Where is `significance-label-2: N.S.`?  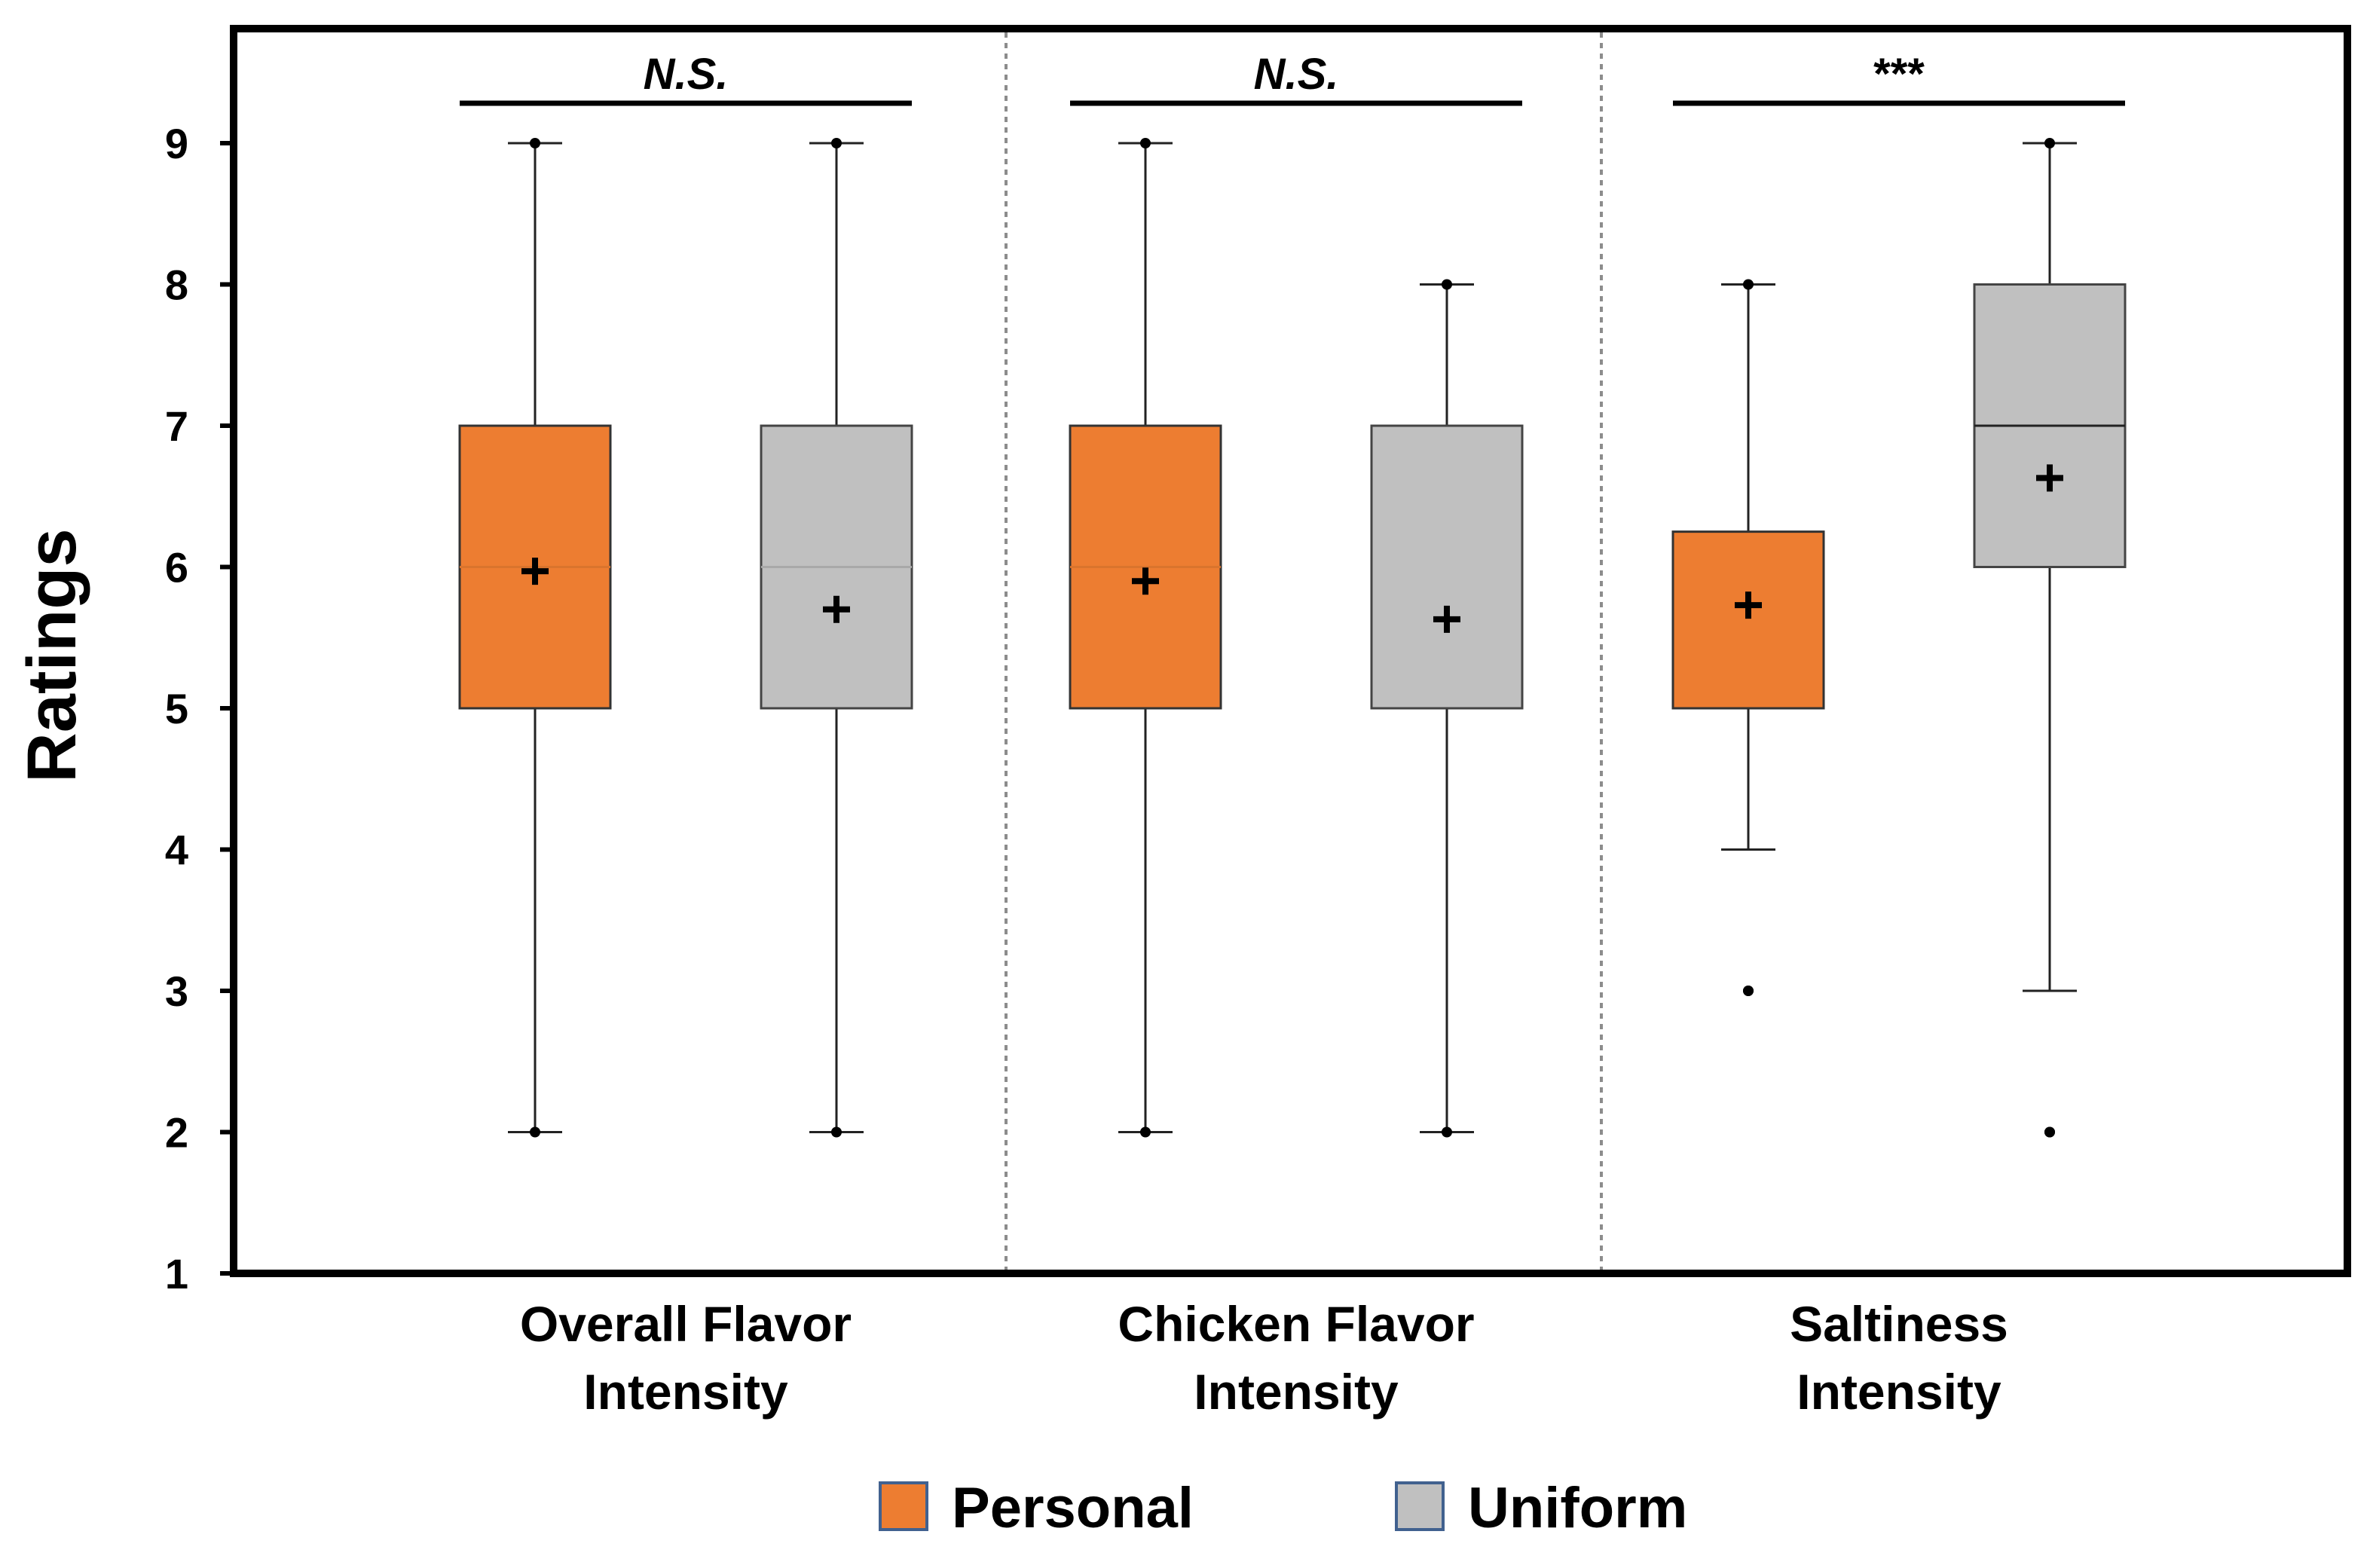 significance-label-2: N.S. is located at coordinates (1296, 74).